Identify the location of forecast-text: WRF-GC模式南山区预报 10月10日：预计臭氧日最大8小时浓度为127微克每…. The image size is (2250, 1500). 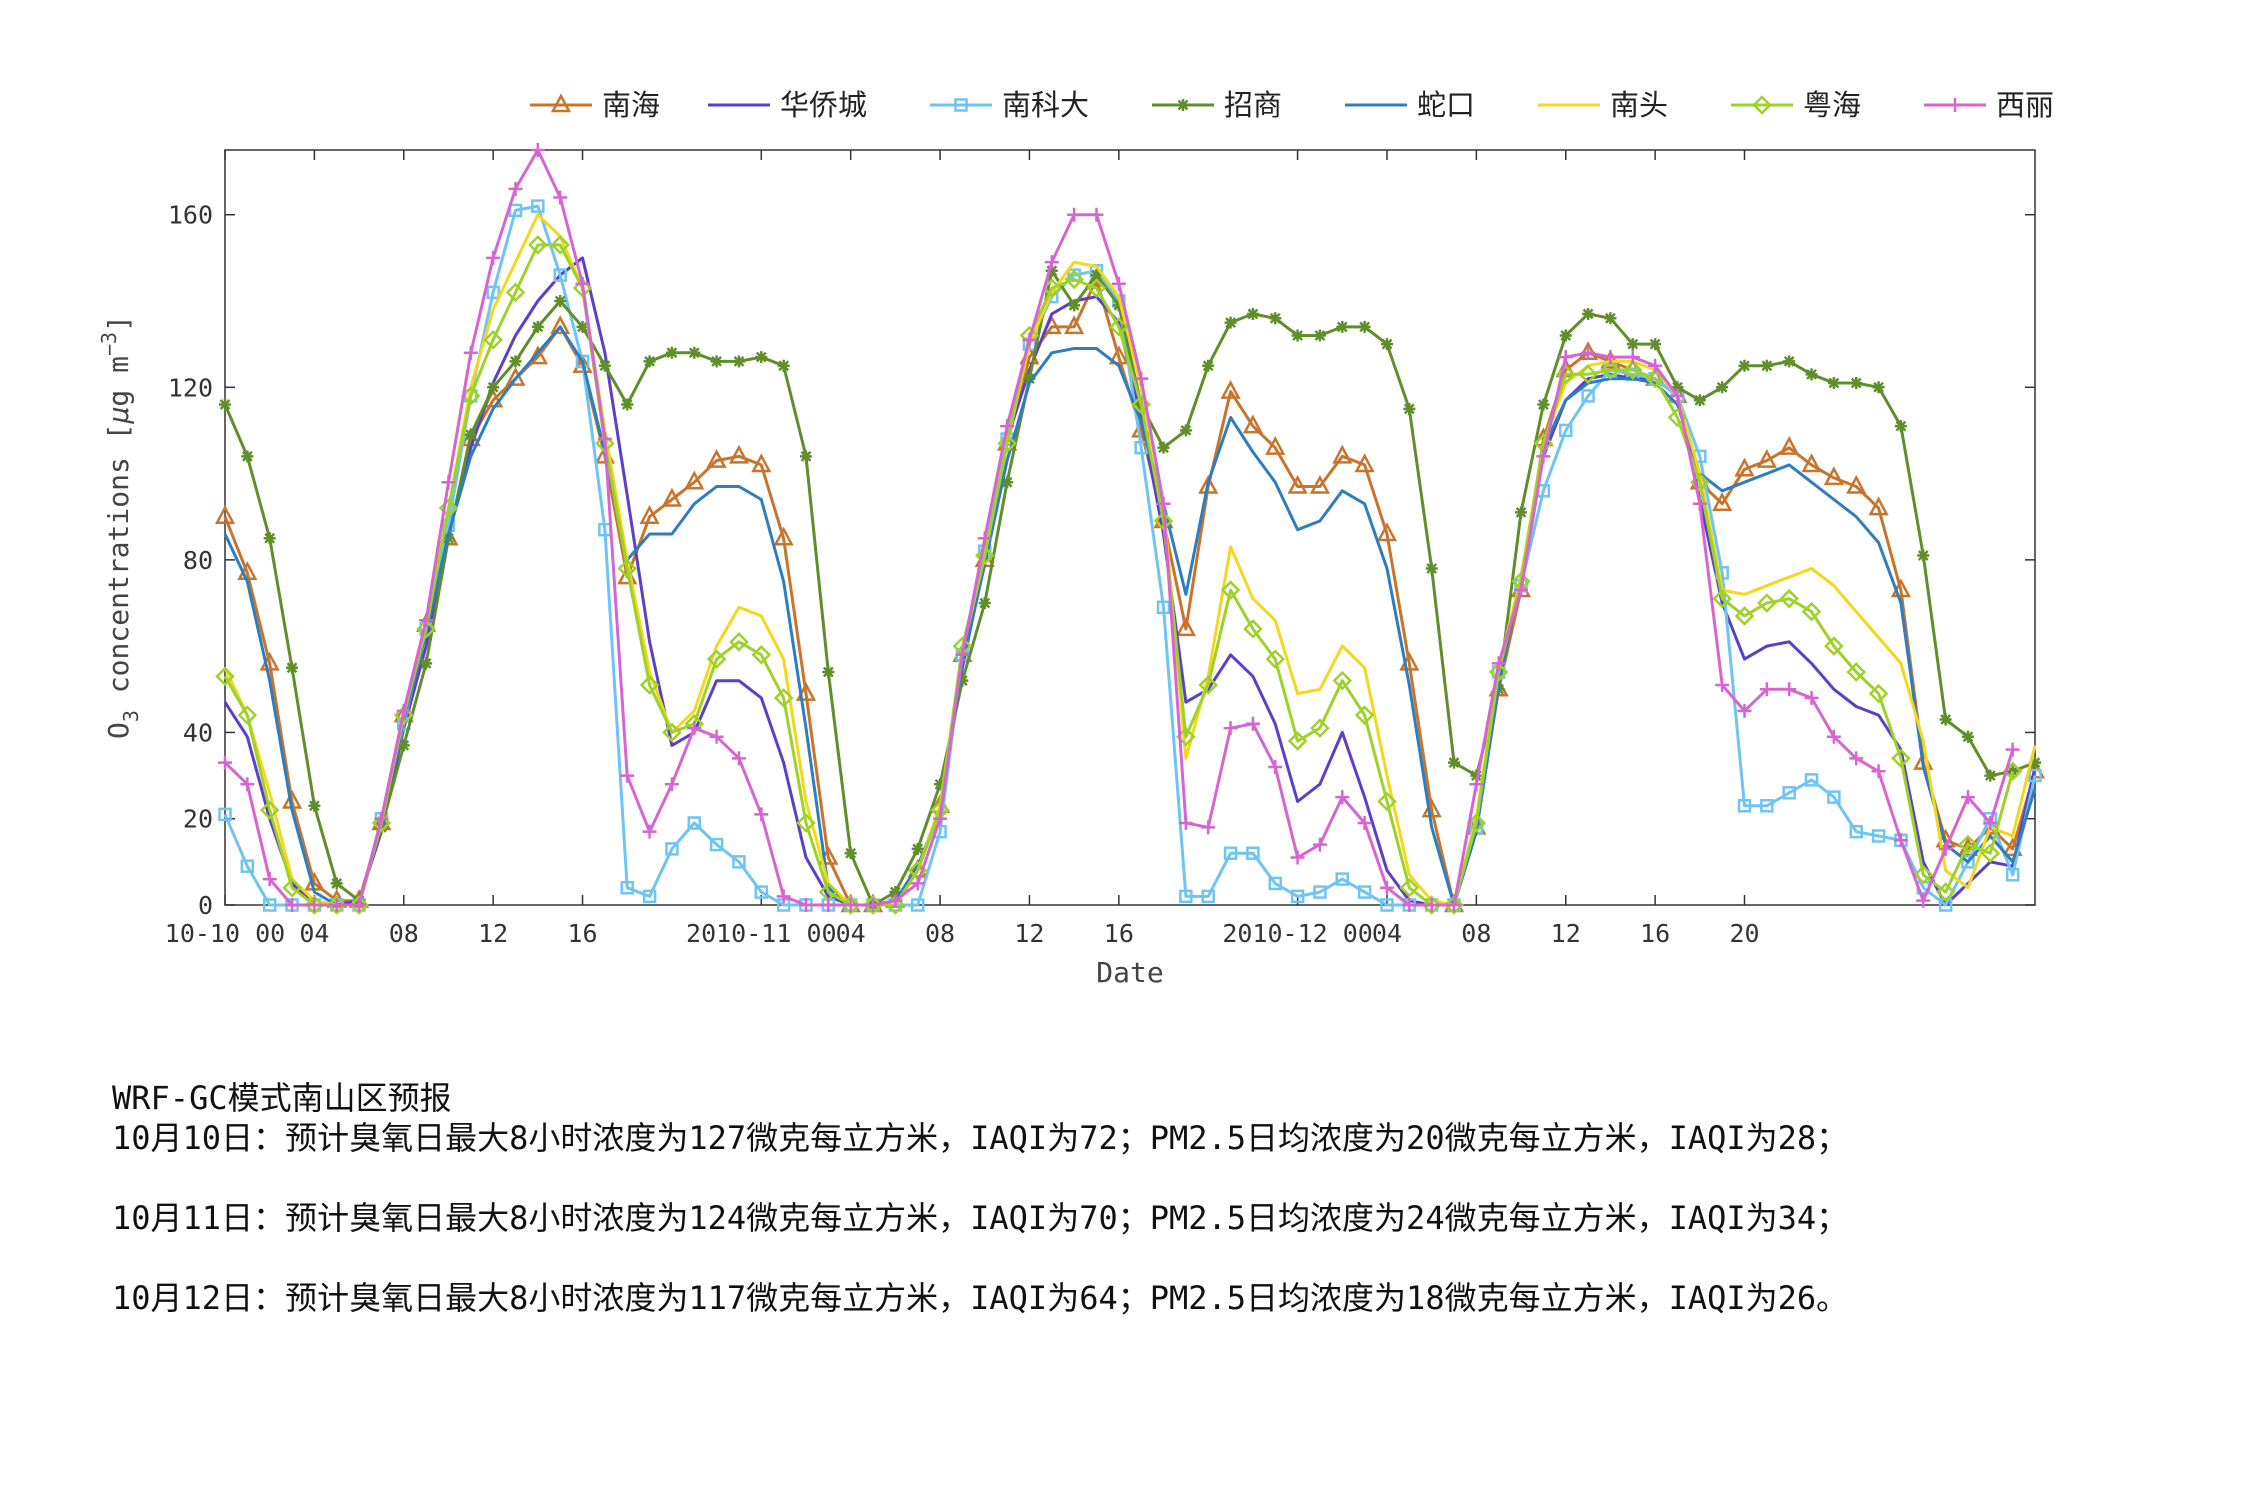
(1162, 1198).